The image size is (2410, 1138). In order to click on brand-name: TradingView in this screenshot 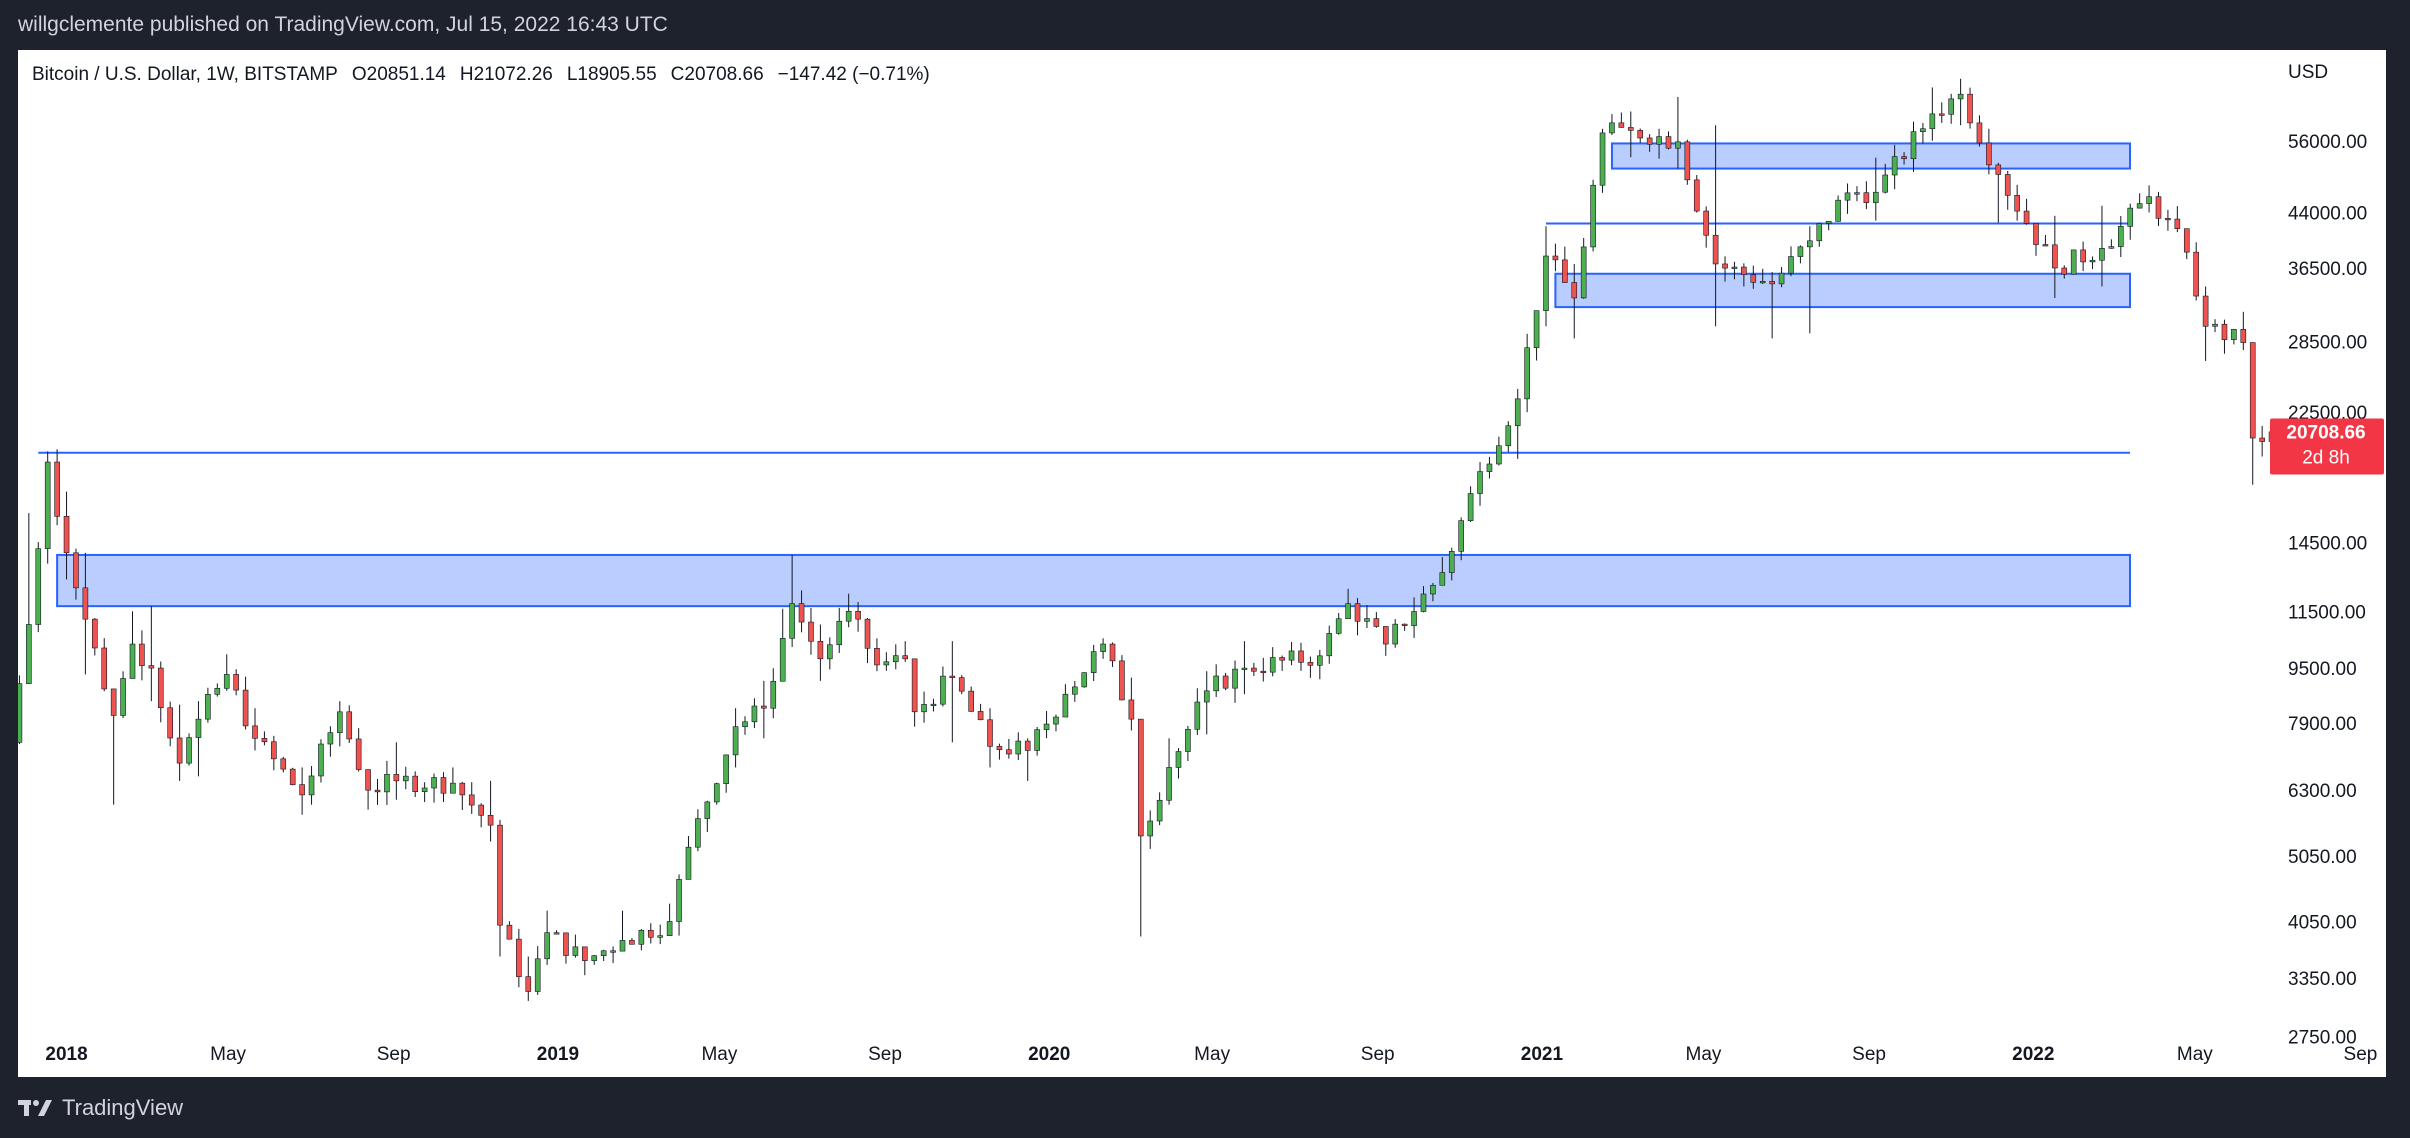, I will do `click(123, 1107)`.